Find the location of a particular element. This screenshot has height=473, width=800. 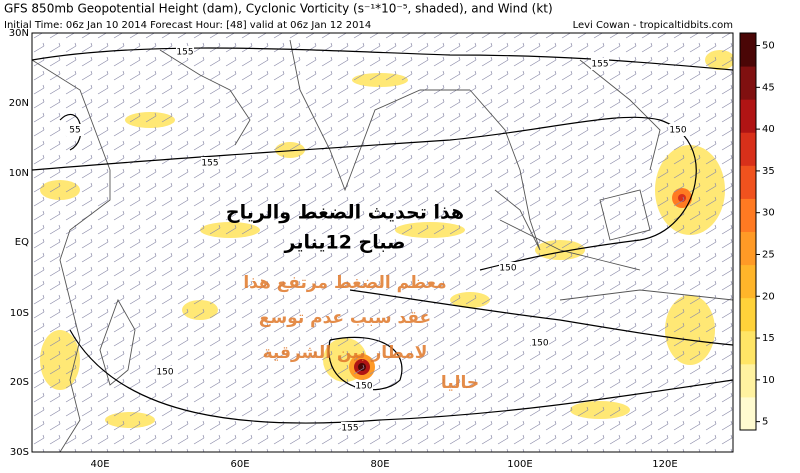

colorbar-tick-label: 50 is located at coordinates (768, 46).